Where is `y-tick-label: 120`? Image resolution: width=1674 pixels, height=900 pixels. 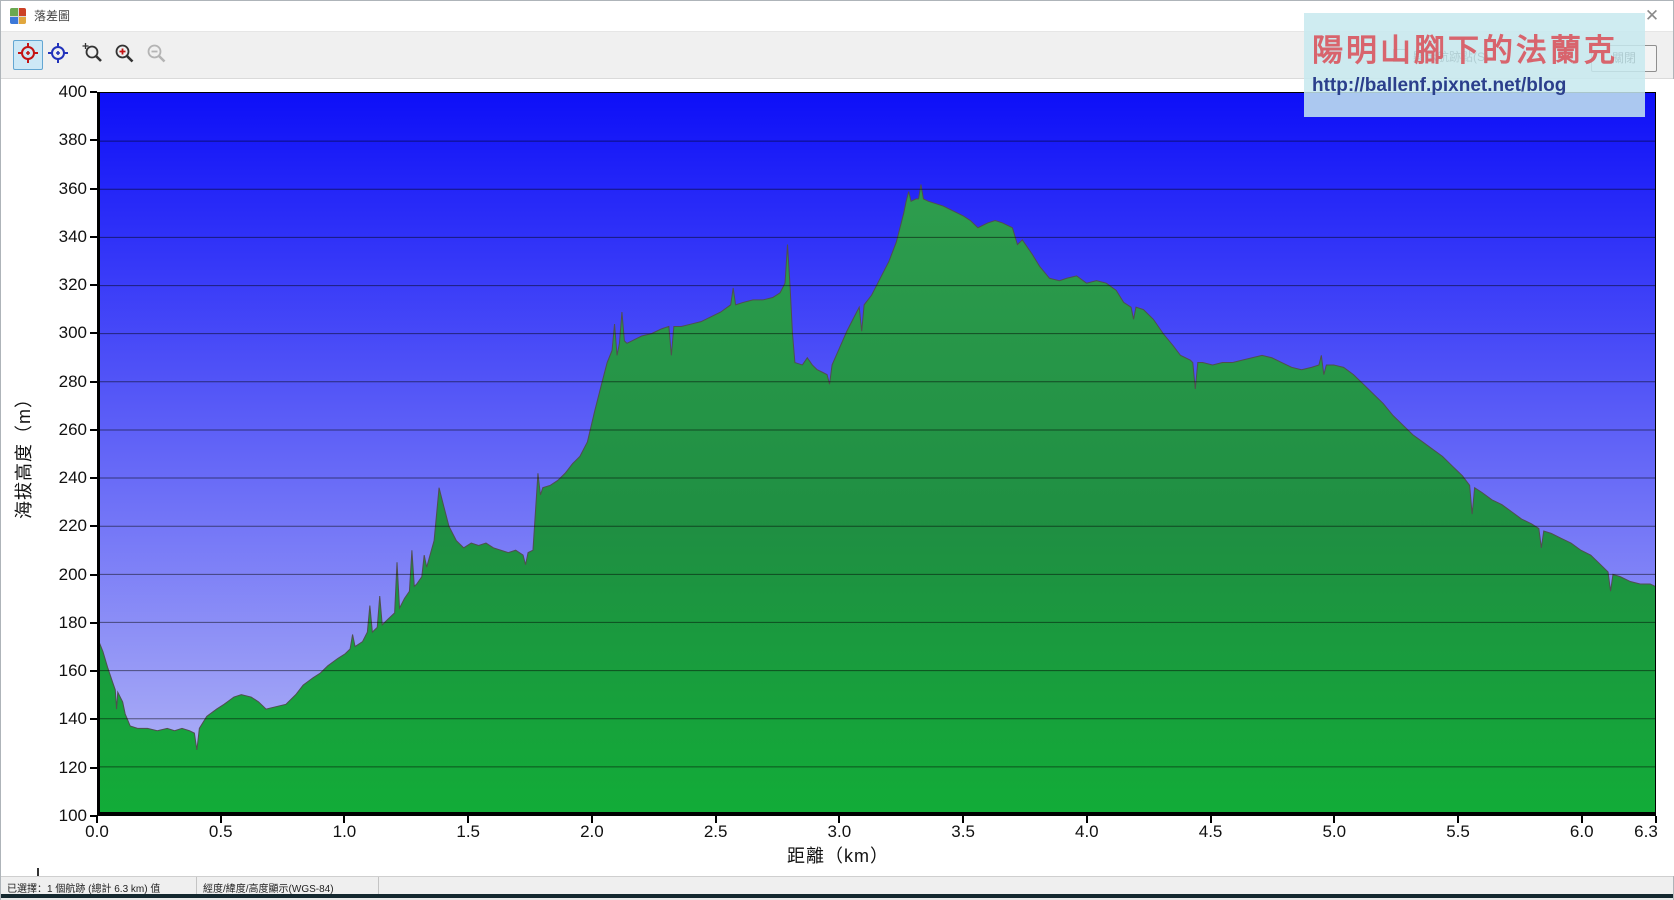
y-tick-label: 120 is located at coordinates (72, 767).